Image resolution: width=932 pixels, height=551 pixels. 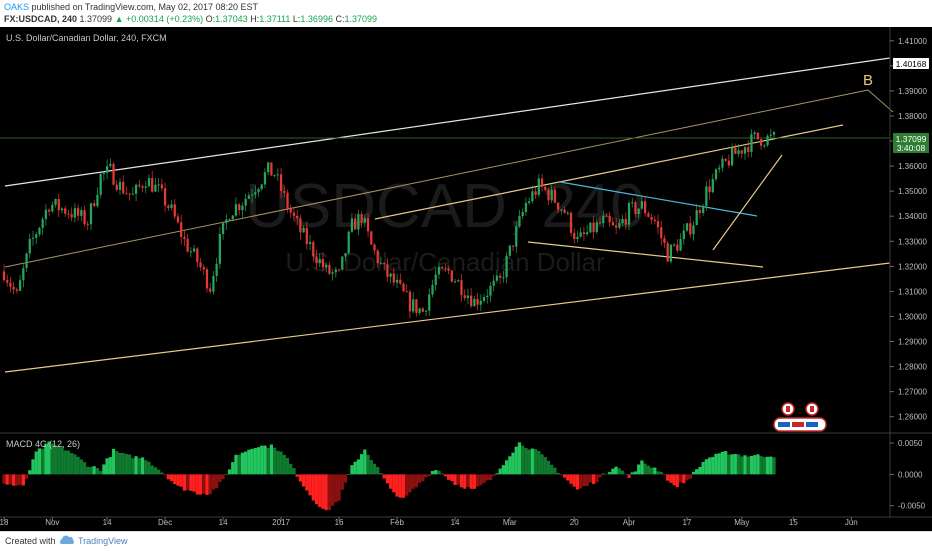 What do you see at coordinates (210, 19) in the screenshot?
I see `open-key: O:` at bounding box center [210, 19].